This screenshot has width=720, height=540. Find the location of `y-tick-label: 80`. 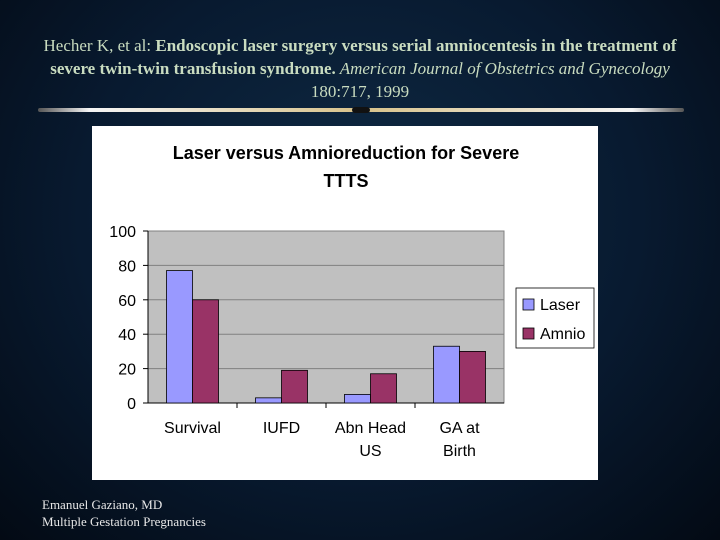

y-tick-label: 80 is located at coordinates (127, 266).